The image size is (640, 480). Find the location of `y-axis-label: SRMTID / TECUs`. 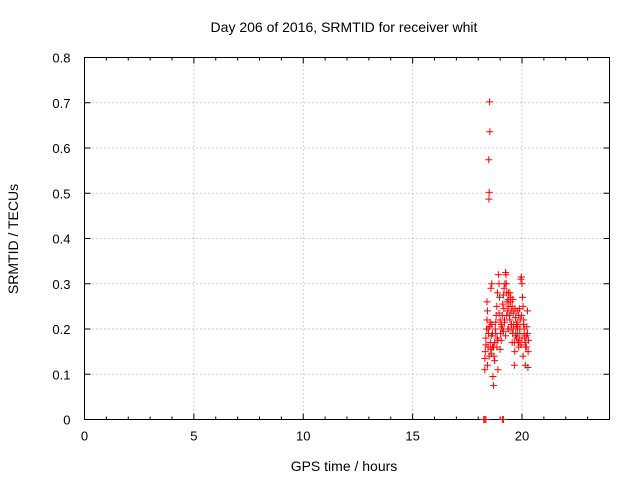

y-axis-label: SRMTID / TECUs is located at coordinates (13, 239).